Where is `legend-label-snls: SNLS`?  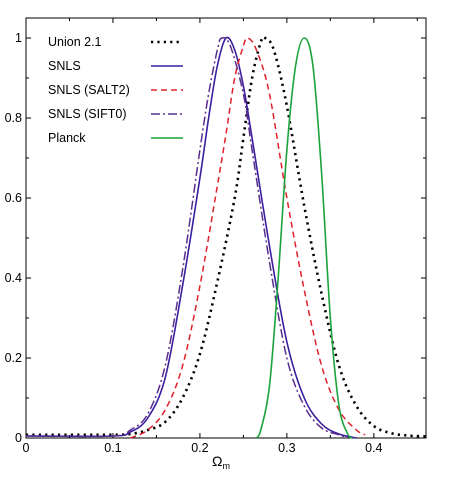 legend-label-snls: SNLS is located at coordinates (64, 66).